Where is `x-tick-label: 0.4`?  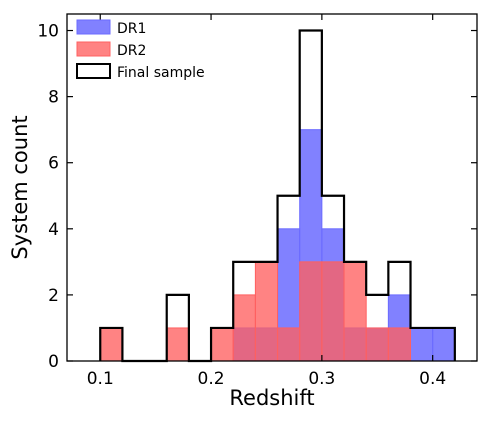
x-tick-label: 0.4 is located at coordinates (432, 379).